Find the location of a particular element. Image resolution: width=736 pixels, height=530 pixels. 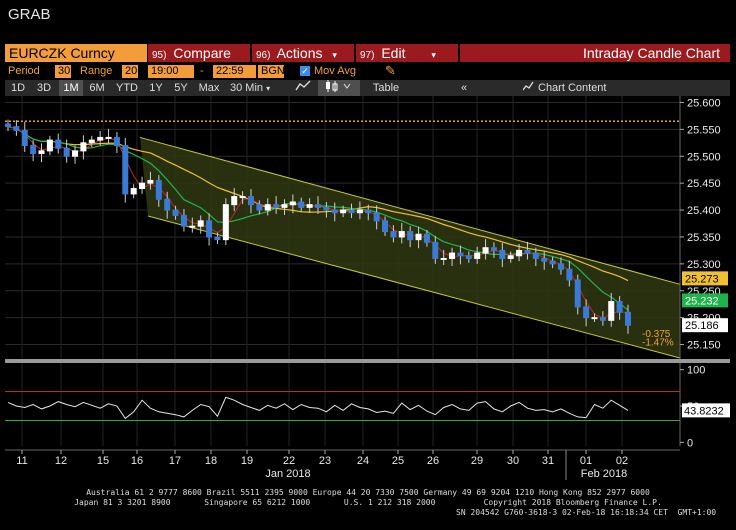

chart-type-title: Intraday Candle Chart is located at coordinates (595, 53).